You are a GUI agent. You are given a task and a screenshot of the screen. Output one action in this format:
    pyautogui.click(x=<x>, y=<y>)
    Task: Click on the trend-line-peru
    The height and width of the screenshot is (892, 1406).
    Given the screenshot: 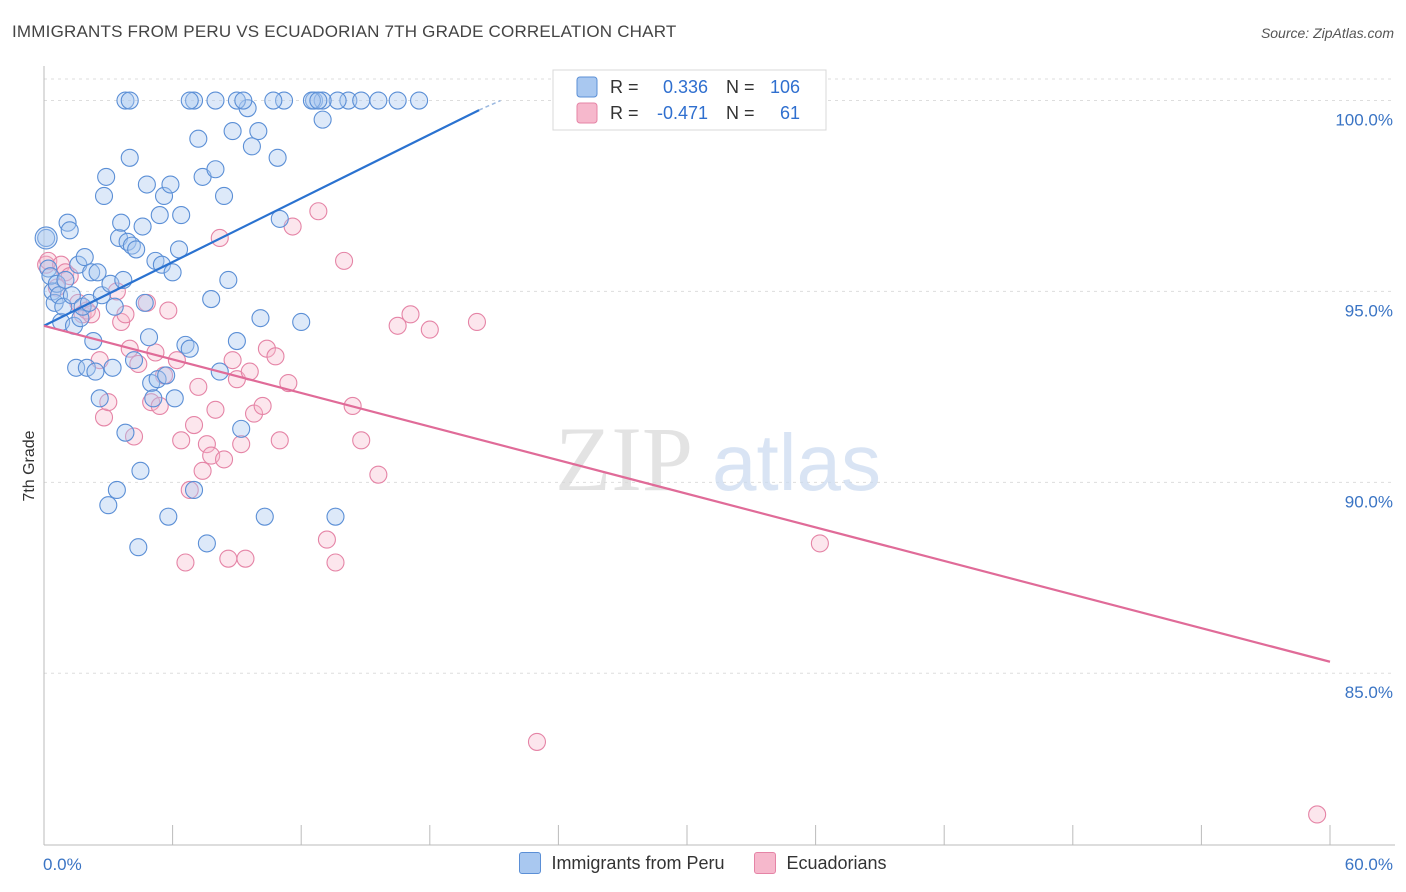 What is the action you would take?
    pyautogui.click(x=261, y=218)
    